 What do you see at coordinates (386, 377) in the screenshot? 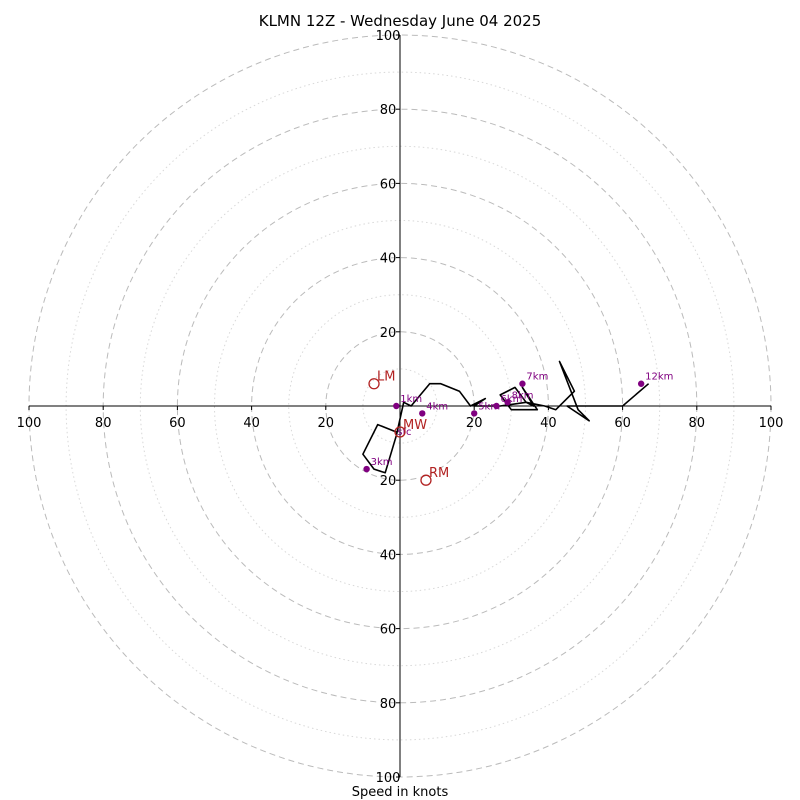
I see `storm-motion-label: LM` at bounding box center [386, 377].